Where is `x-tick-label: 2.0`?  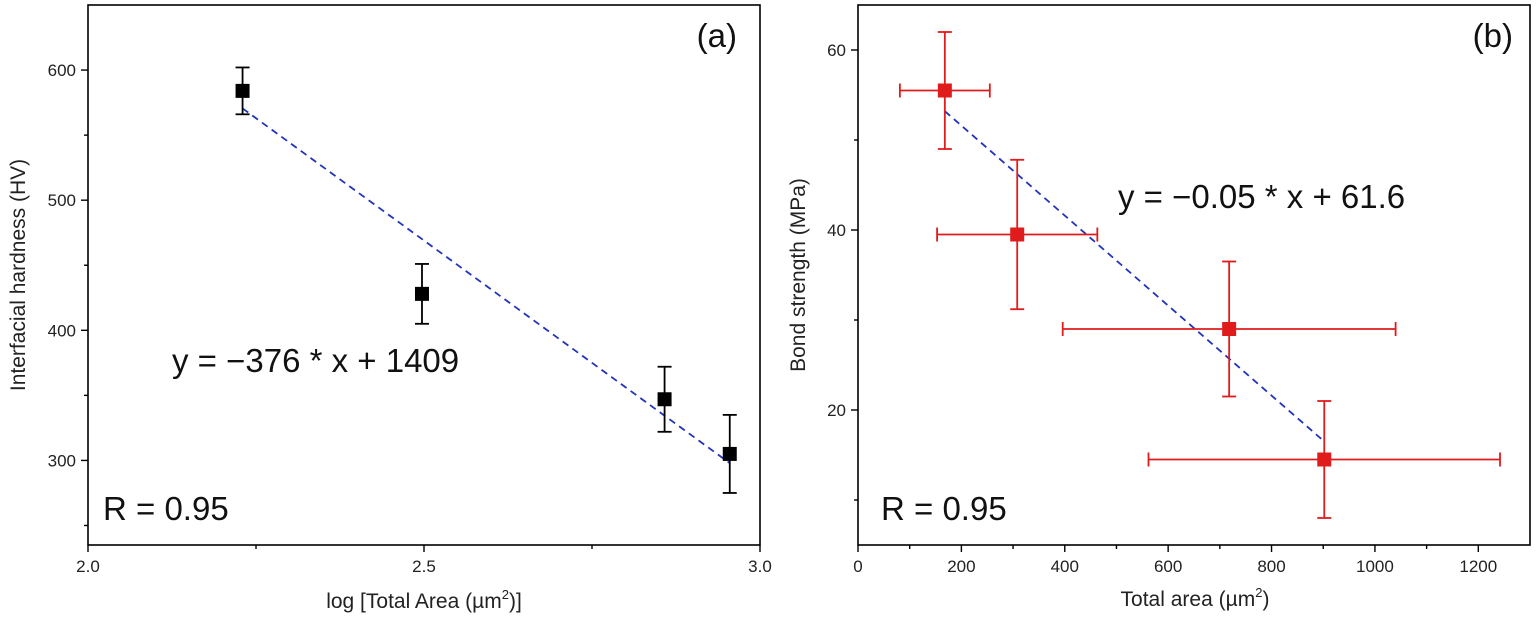
x-tick-label: 2.0 is located at coordinates (88, 566).